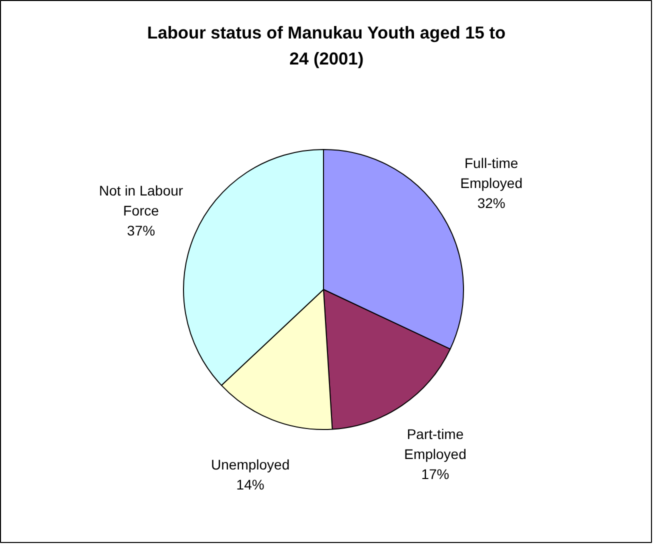 This screenshot has height=547, width=656. Describe the element at coordinates (250, 464) in the screenshot. I see `slice-label: Unemployed` at that location.